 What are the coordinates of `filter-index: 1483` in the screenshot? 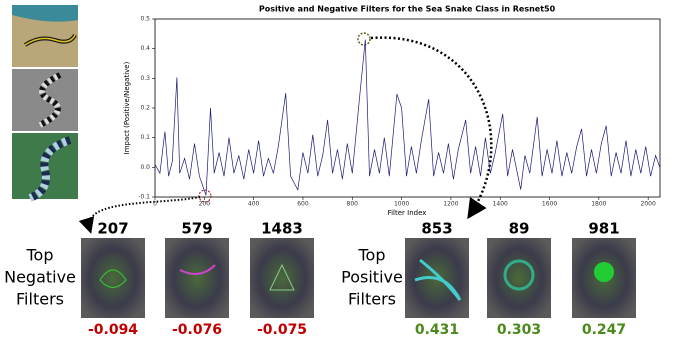 It's located at (282, 229).